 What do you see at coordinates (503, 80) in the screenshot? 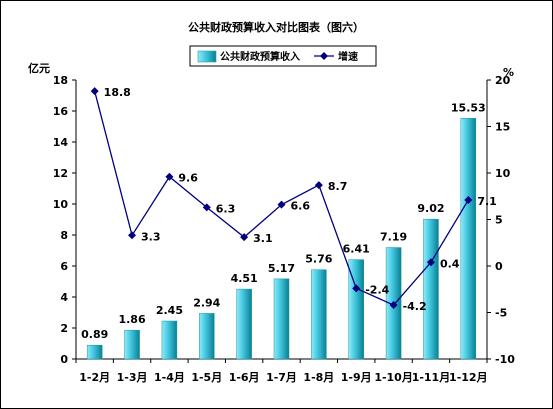
I see `right-tick-label: 20` at bounding box center [503, 80].